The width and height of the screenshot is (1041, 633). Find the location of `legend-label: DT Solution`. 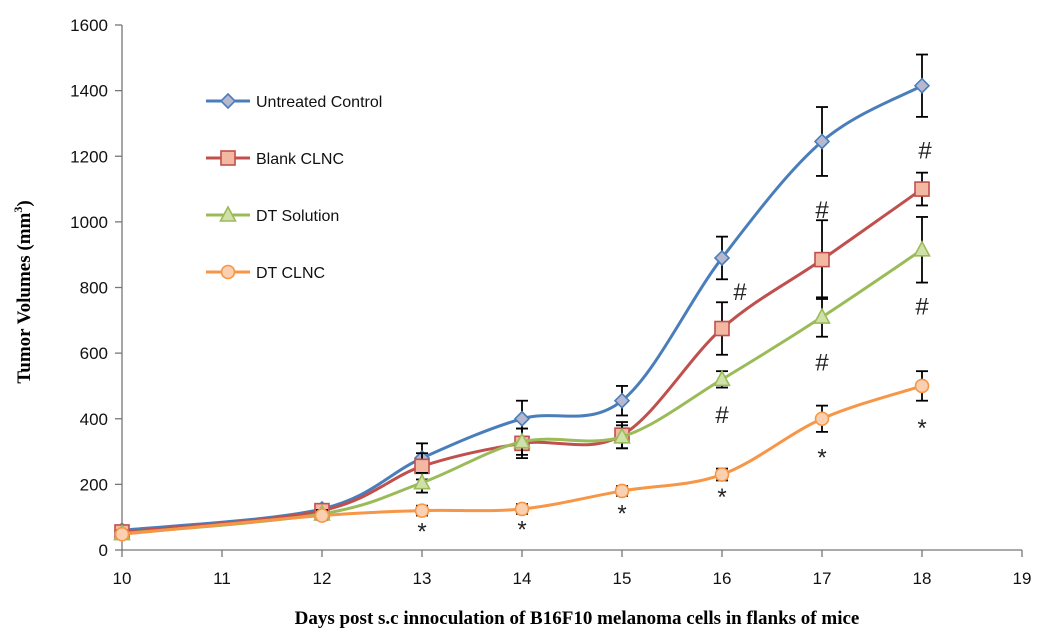

legend-label: DT Solution is located at coordinates (297, 216).